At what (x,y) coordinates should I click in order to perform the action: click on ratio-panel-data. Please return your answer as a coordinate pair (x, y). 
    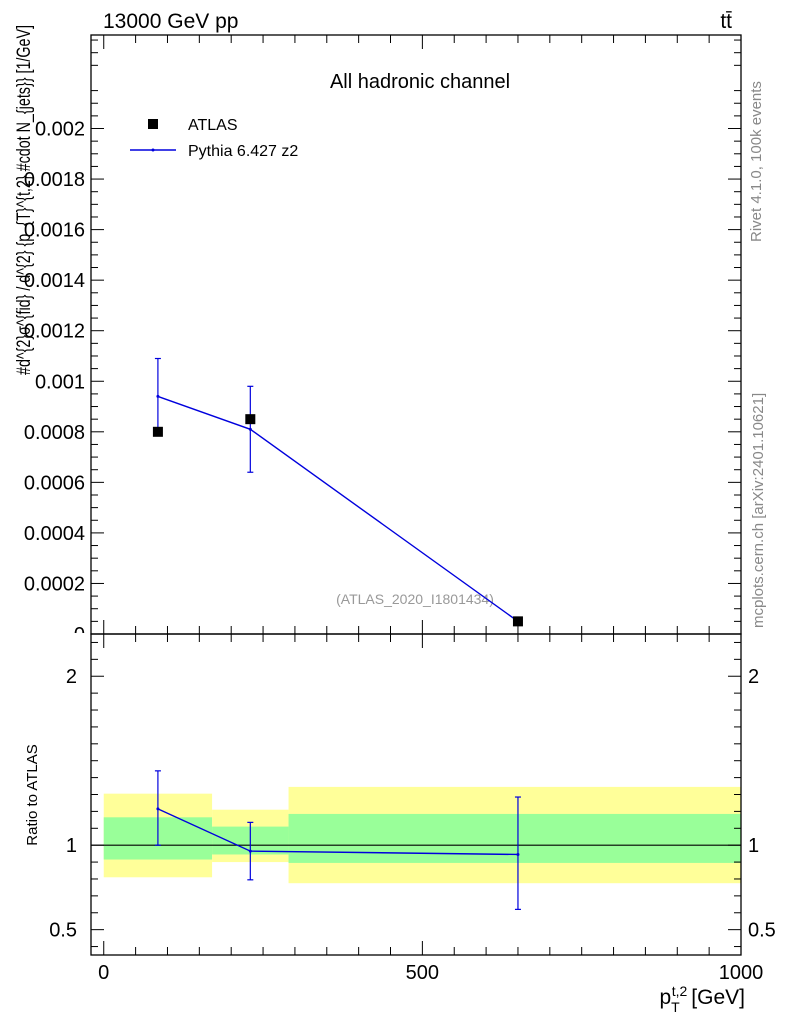
    Looking at the image, I should click on (416, 840).